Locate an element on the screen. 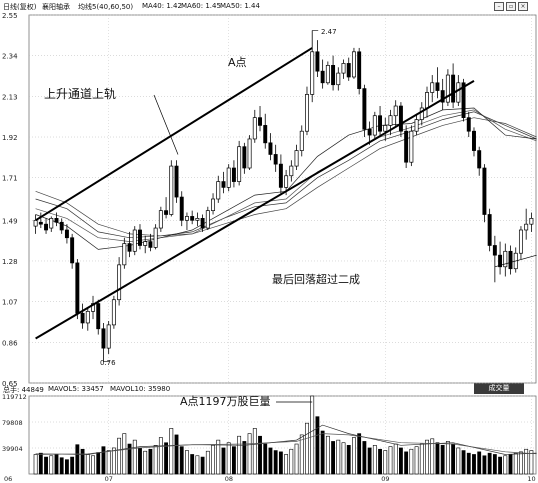 This screenshot has height=483, width=538. channel-label-pointer is located at coordinates (166, 124).